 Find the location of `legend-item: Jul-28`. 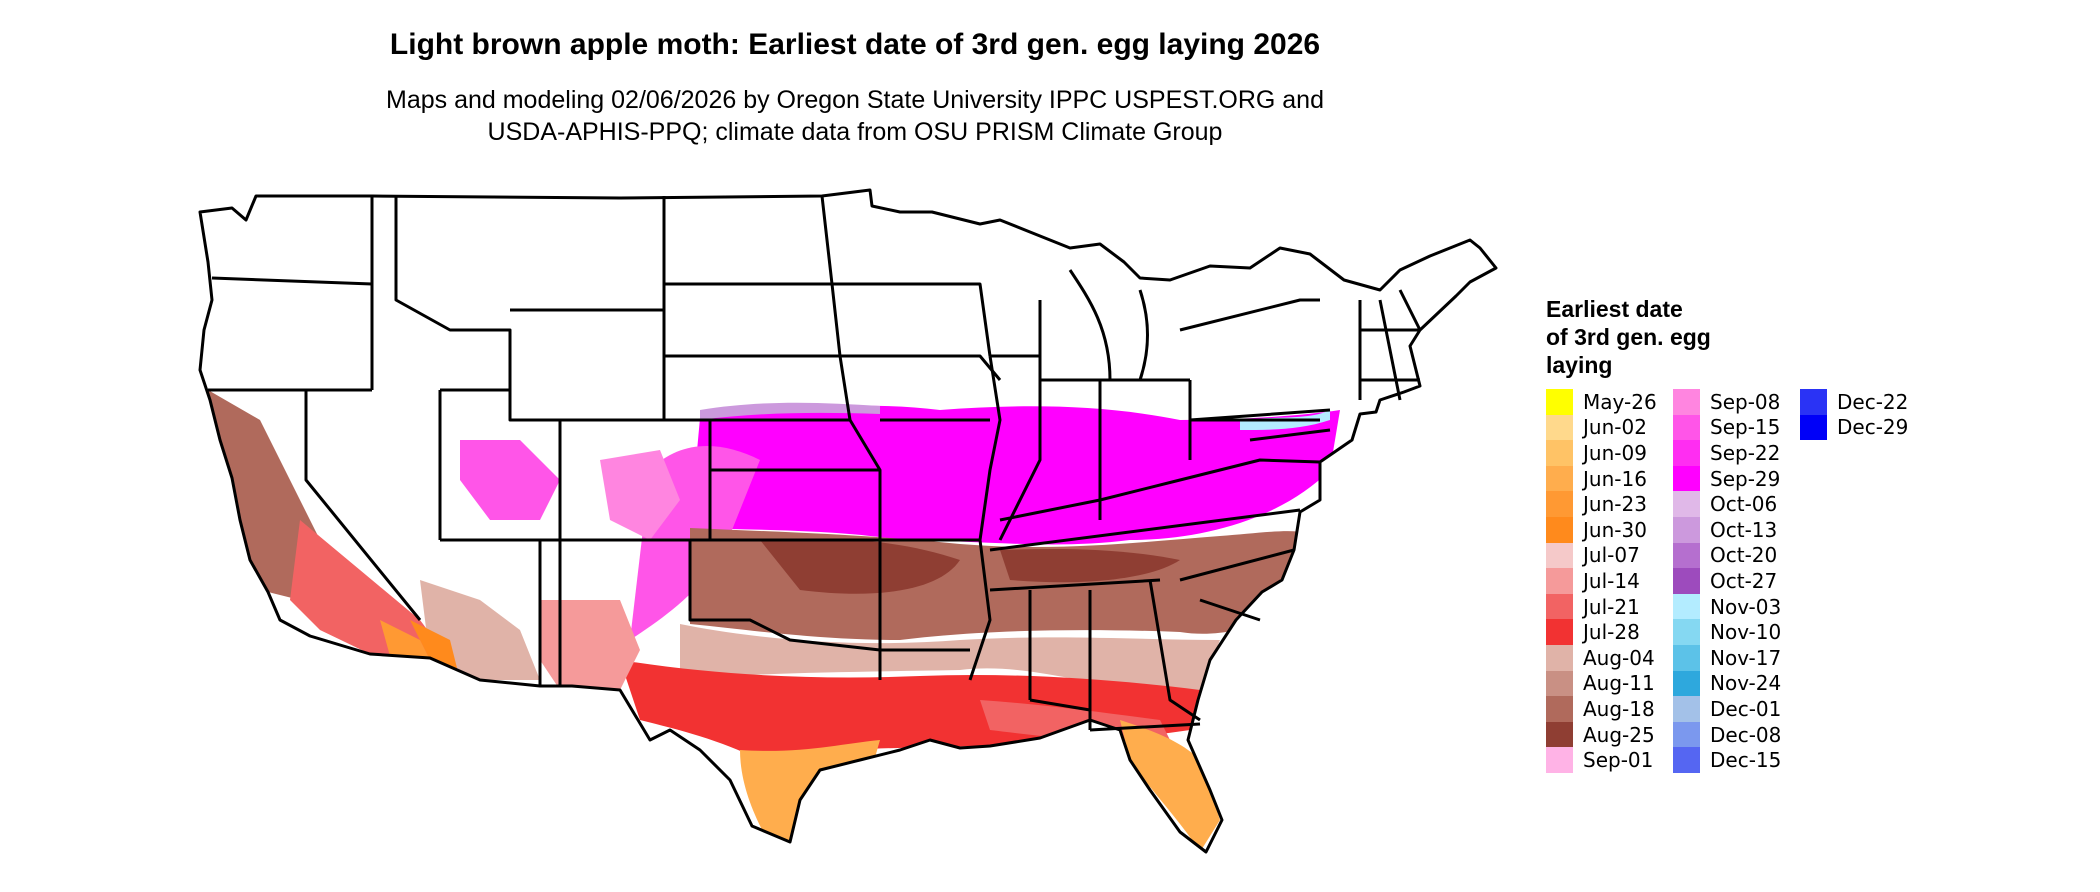

legend-item: Jul-28 is located at coordinates (1601, 632).